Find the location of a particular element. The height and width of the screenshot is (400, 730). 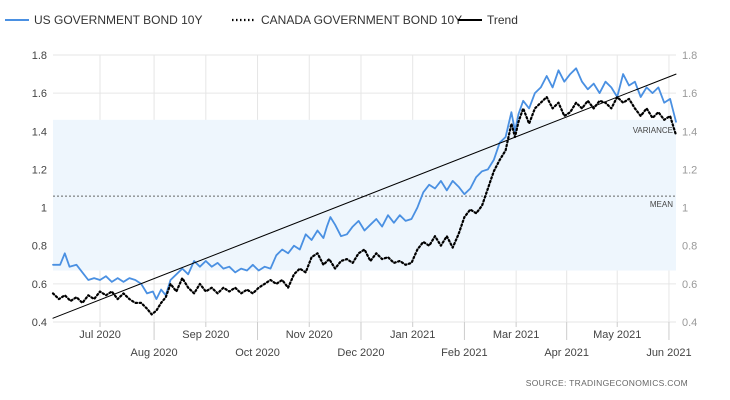

reference-lines-layer: MEAN is located at coordinates (364, 202).